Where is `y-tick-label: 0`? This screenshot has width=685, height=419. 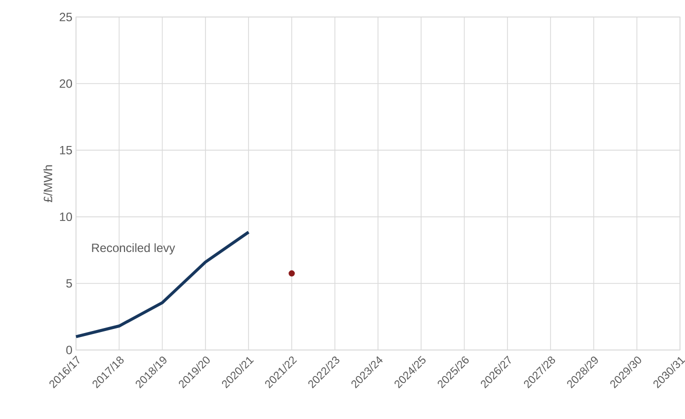
y-tick-label: 0 is located at coordinates (69, 350).